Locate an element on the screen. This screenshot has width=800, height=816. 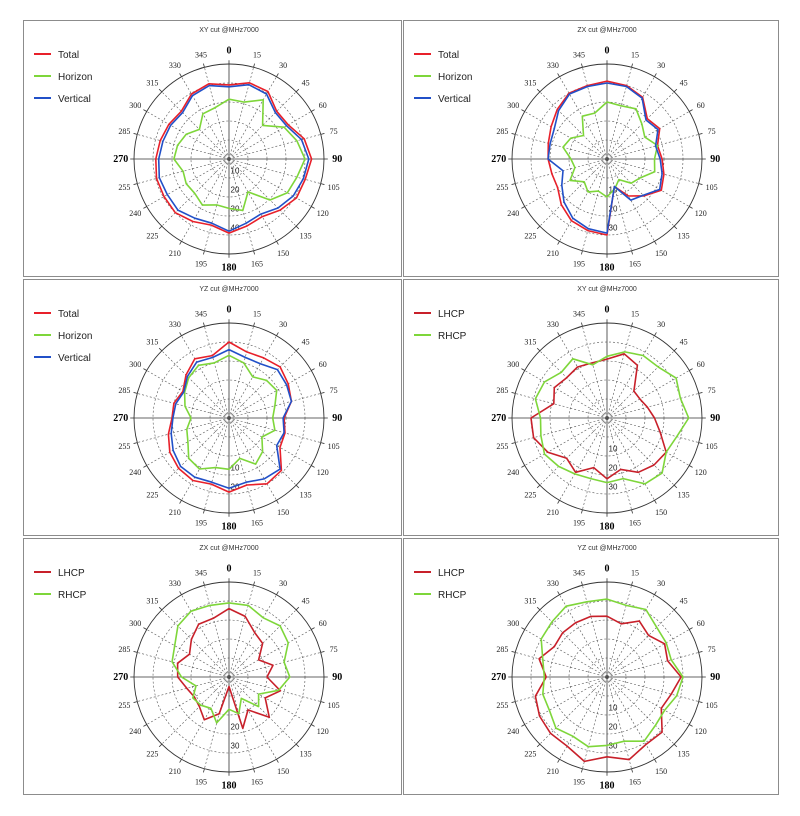
angle-tick-label: 75 is located at coordinates (712, 390).